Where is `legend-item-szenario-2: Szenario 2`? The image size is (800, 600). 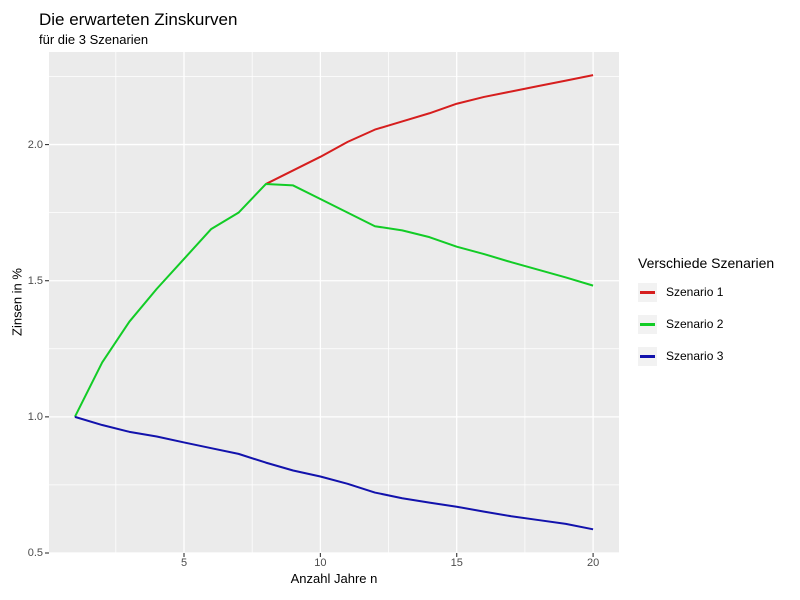
legend-item-szenario-2: Szenario 2 is located at coordinates (706, 324).